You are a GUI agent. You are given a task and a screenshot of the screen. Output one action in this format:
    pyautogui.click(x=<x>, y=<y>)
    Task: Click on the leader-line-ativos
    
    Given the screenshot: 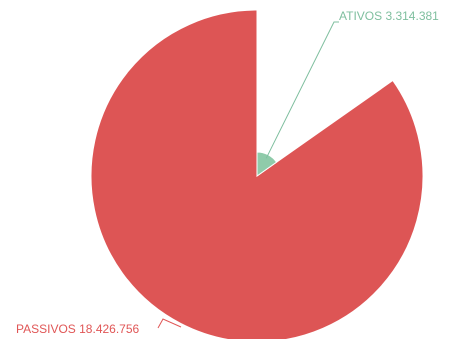 What is the action you would take?
    pyautogui.click(x=302, y=90)
    